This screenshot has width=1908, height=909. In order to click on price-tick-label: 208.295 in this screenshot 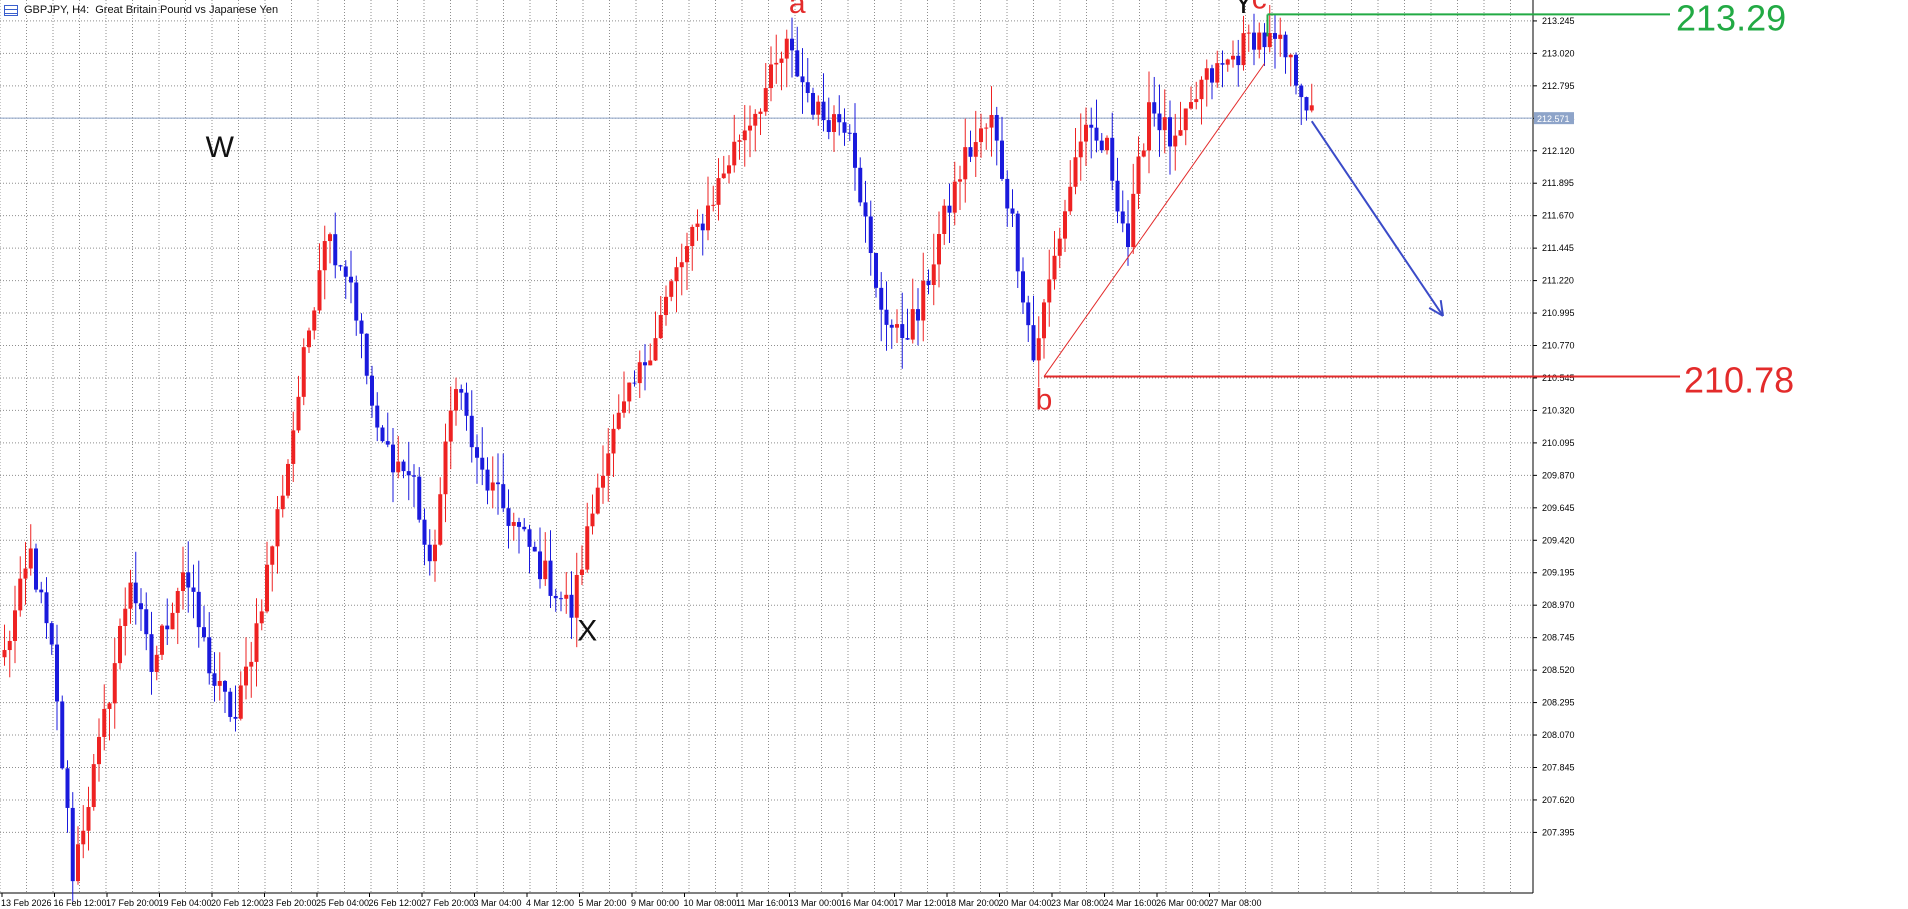, I will do `click(1558, 703)`.